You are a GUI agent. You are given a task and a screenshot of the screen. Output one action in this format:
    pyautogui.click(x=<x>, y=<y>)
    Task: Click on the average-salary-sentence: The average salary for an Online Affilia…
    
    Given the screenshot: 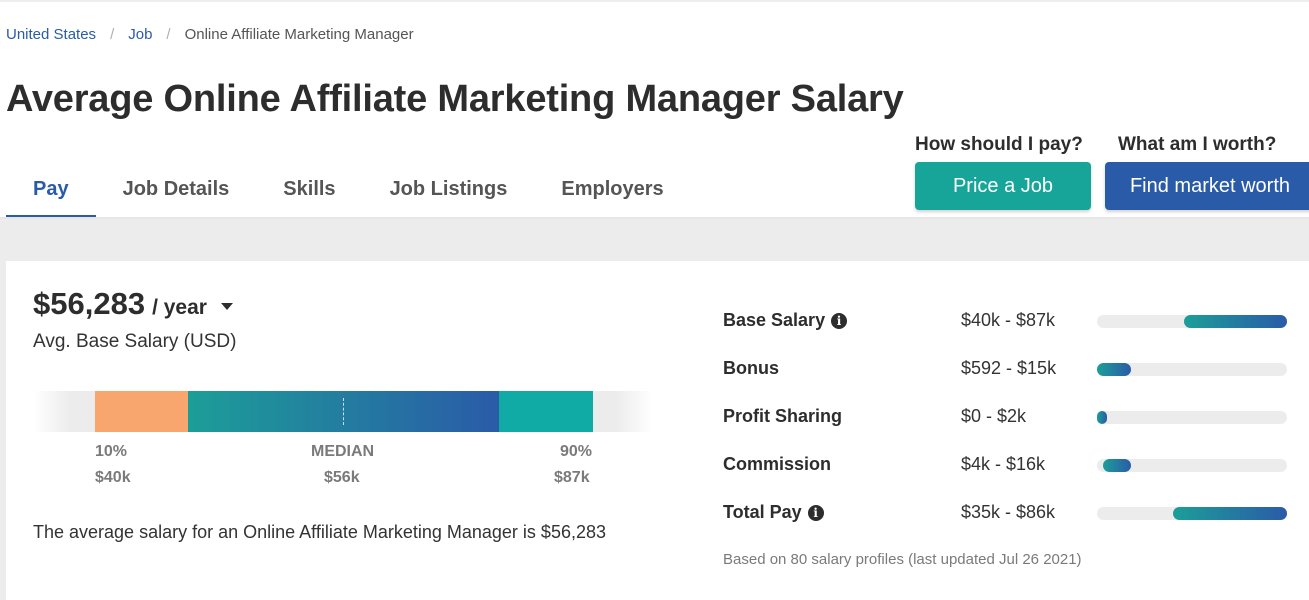 What is the action you would take?
    pyautogui.click(x=319, y=532)
    